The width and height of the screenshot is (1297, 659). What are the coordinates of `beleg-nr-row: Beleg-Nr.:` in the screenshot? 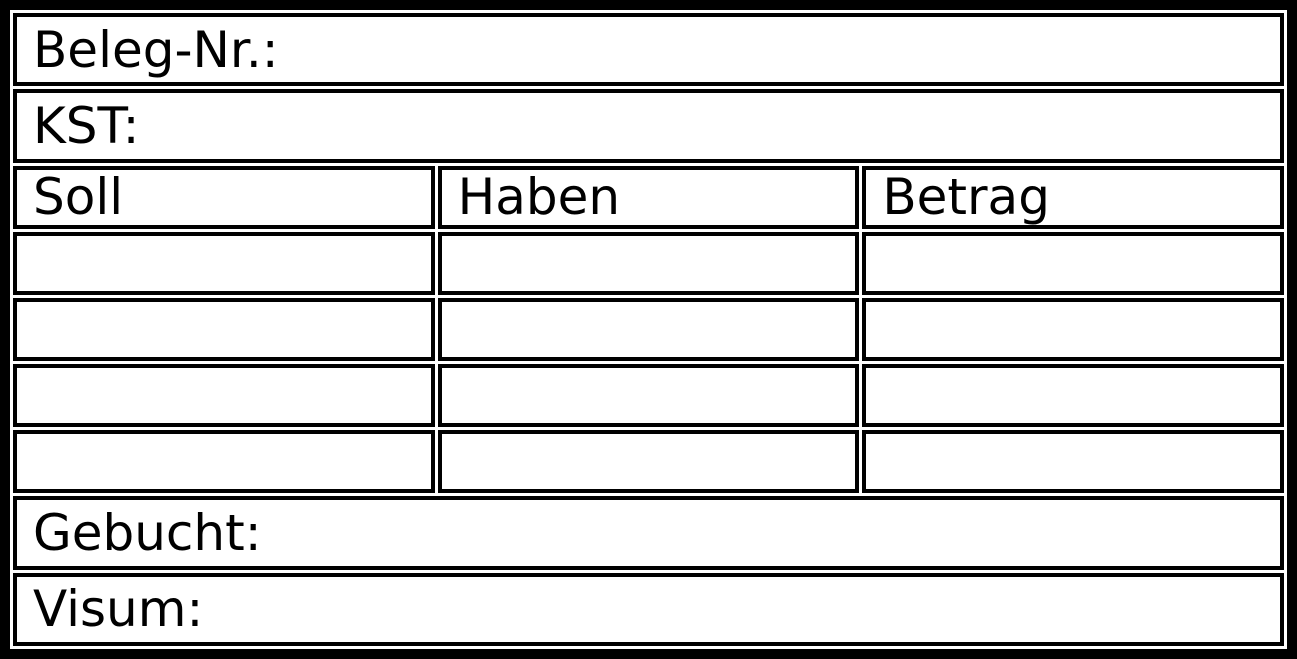 It's located at (648, 50).